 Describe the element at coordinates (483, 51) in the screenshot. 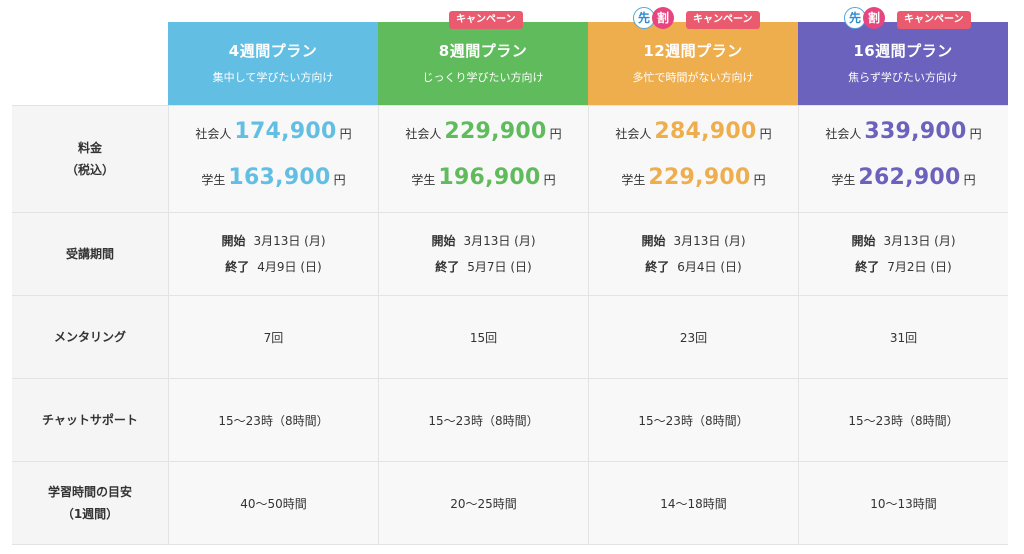

I see `plan-name: 8週間プラン` at that location.